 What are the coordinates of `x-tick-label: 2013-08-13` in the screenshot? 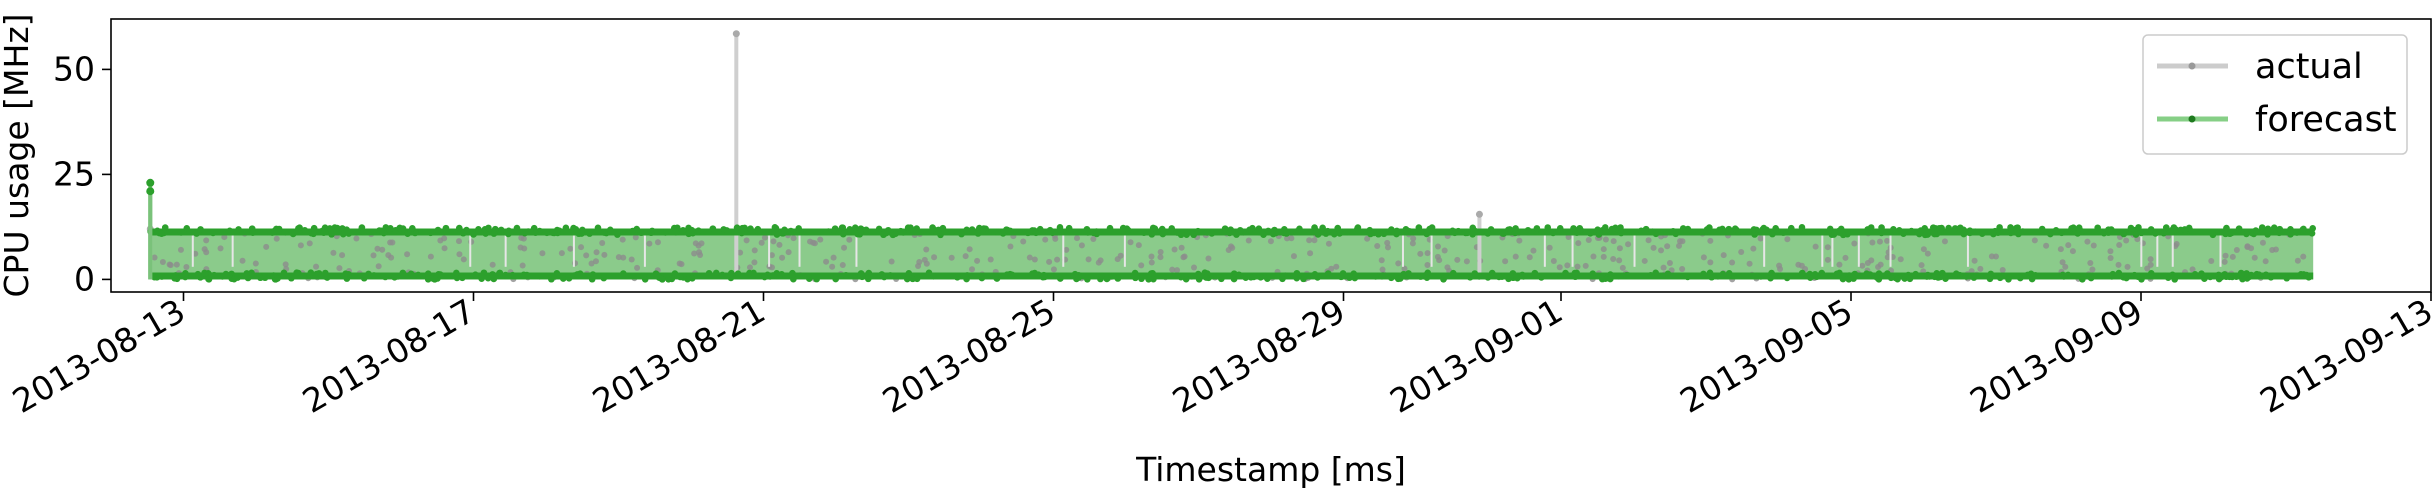 It's located at (99, 356).